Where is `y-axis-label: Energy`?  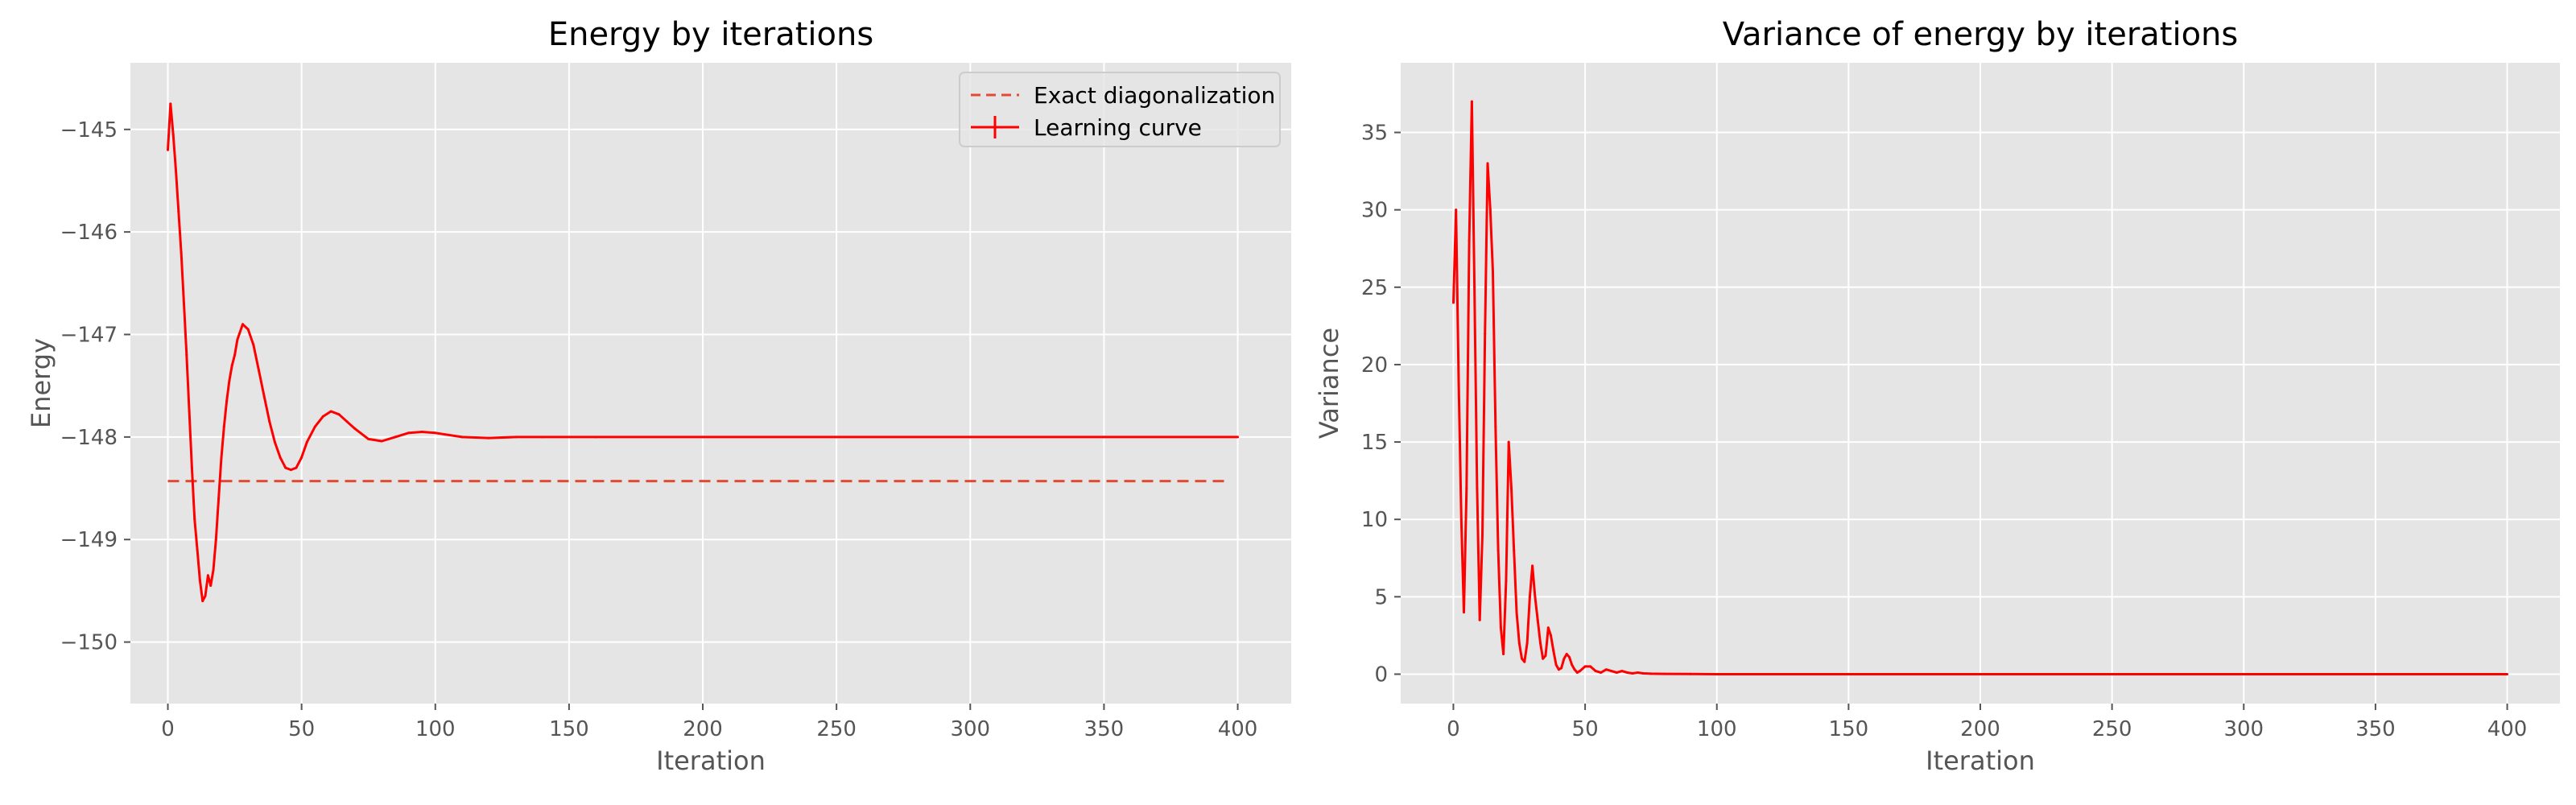
y-axis-label: Energy is located at coordinates (41, 383).